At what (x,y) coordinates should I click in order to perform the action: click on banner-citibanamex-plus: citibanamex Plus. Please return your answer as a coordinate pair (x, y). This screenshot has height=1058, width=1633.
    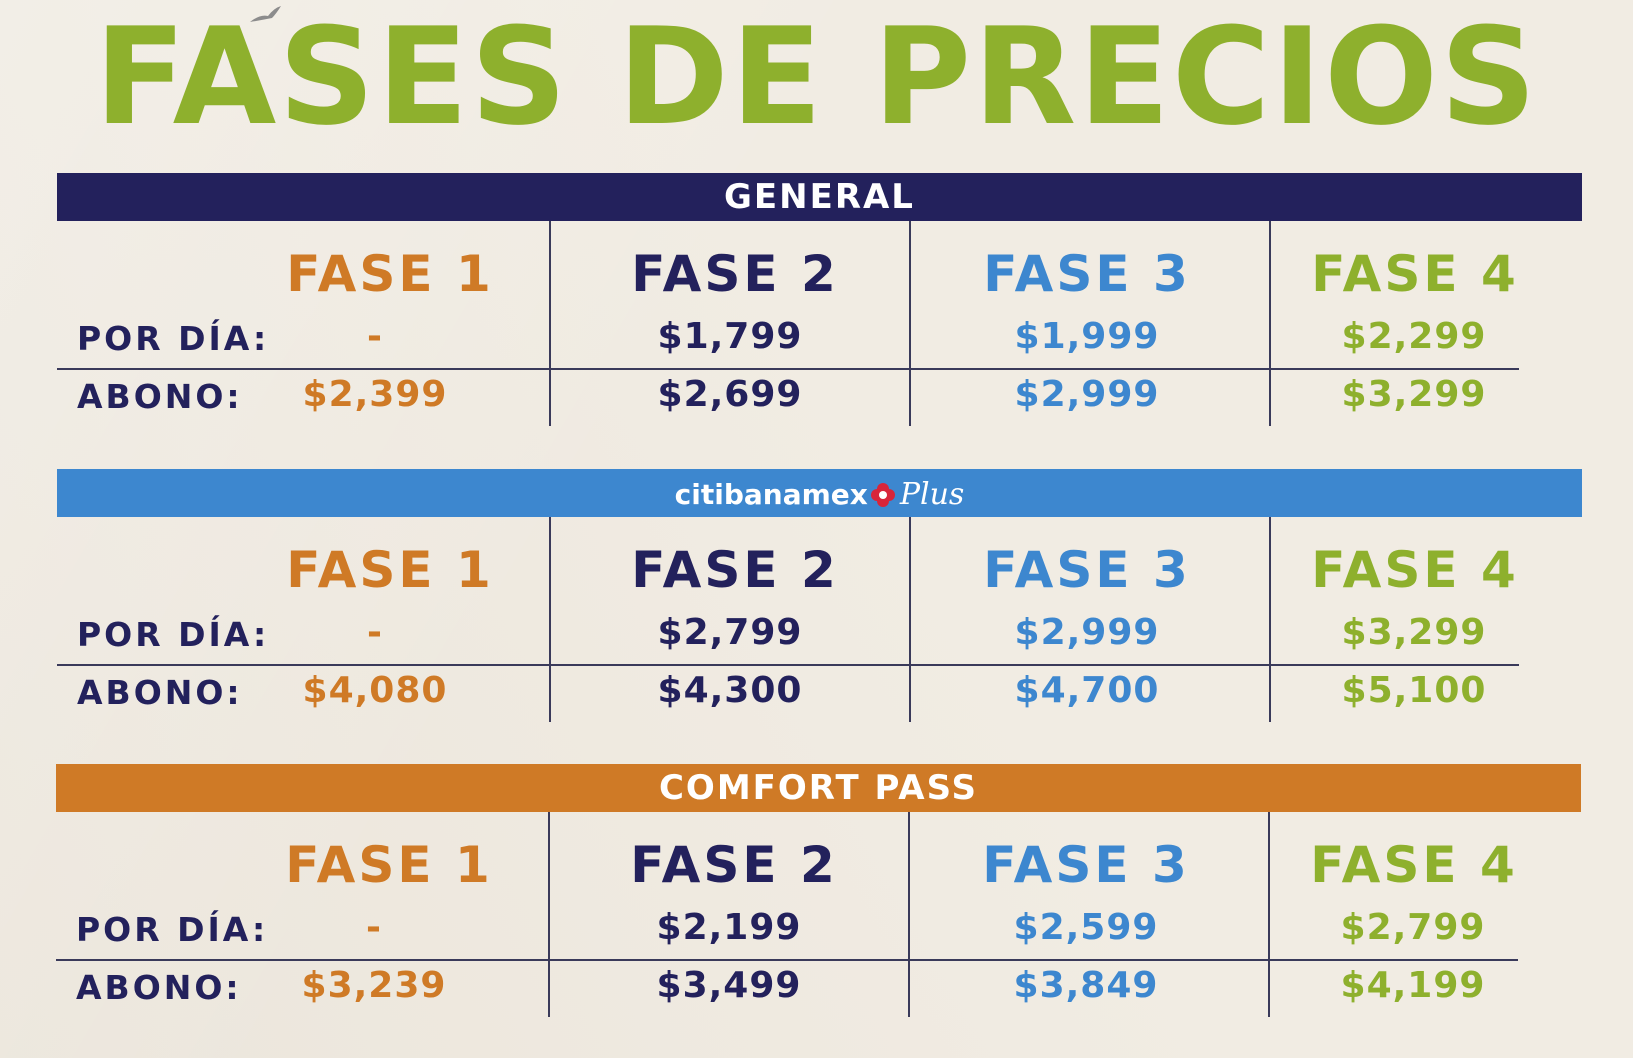
    Looking at the image, I should click on (819, 493).